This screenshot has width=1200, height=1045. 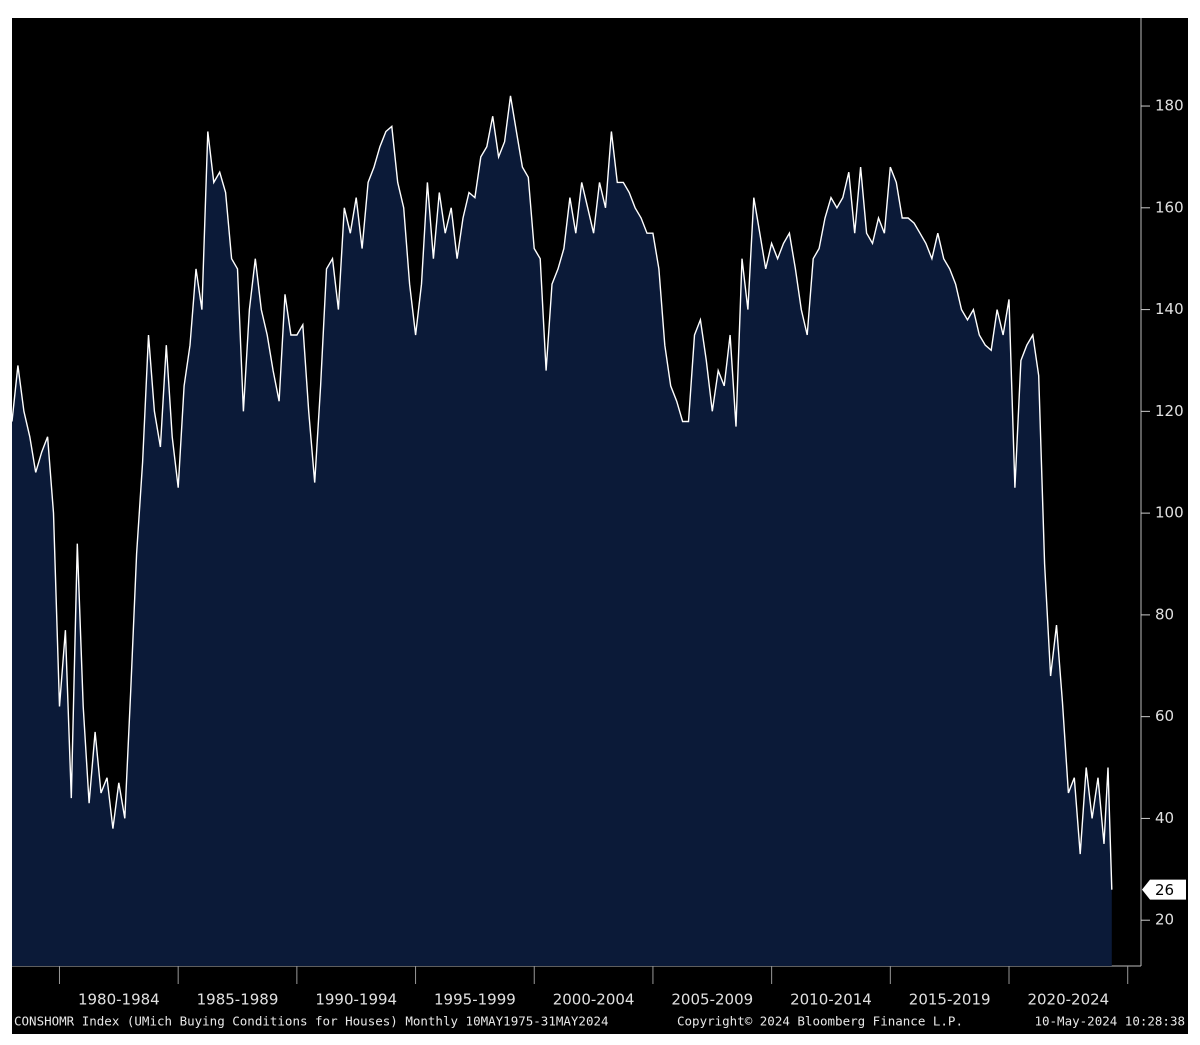 What do you see at coordinates (1169, 411) in the screenshot?
I see `y-tick-label: 120` at bounding box center [1169, 411].